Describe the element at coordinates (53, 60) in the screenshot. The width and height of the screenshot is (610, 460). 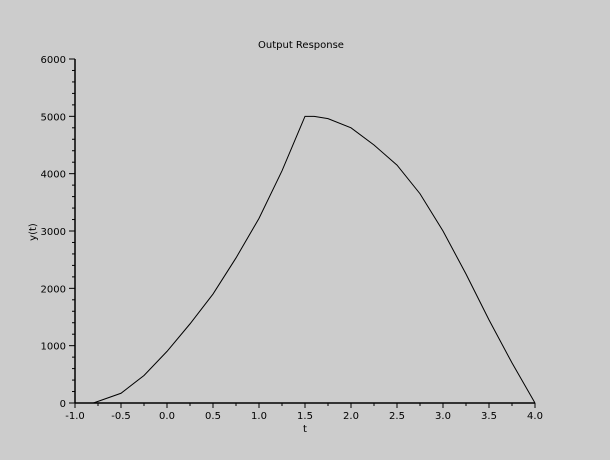
I see `y-tick-label: 6000` at that location.